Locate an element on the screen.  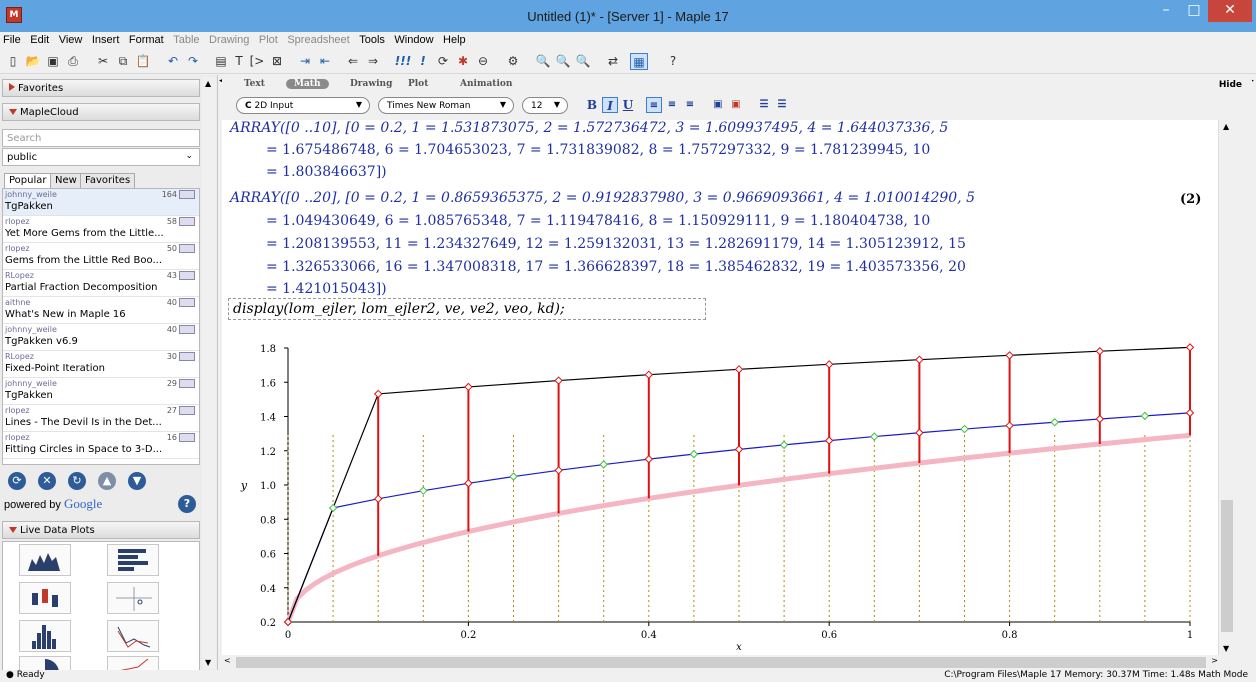
section-icon: ⊠ is located at coordinates (277, 61).